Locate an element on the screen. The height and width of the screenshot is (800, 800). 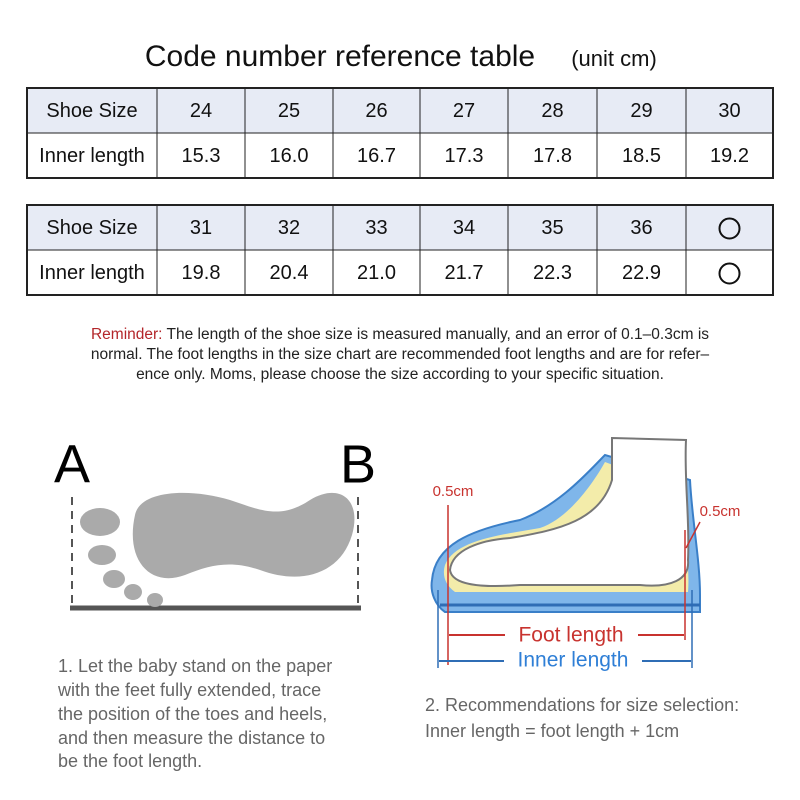
cell: 31 is located at coordinates (201, 228).